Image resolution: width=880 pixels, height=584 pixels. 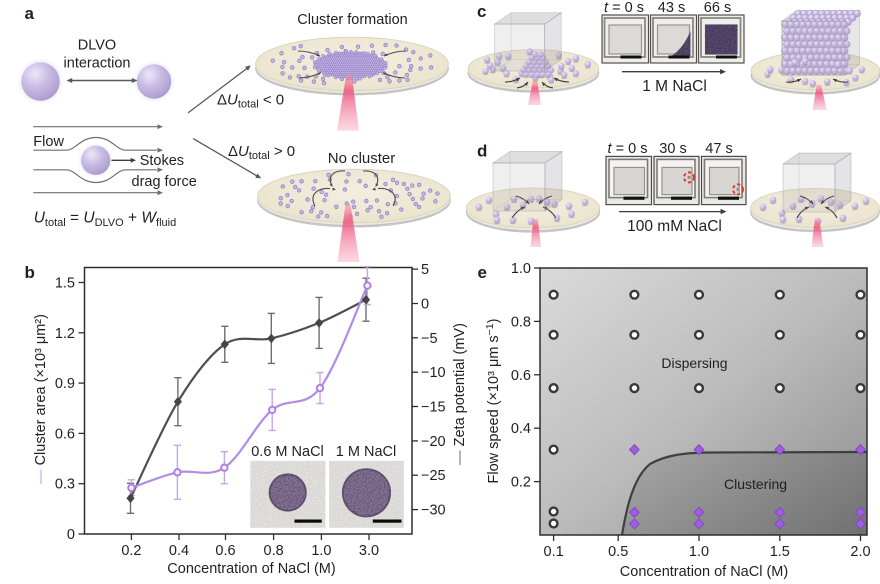 What do you see at coordinates (481, 11) in the screenshot?
I see `svg-text: c` at bounding box center [481, 11].